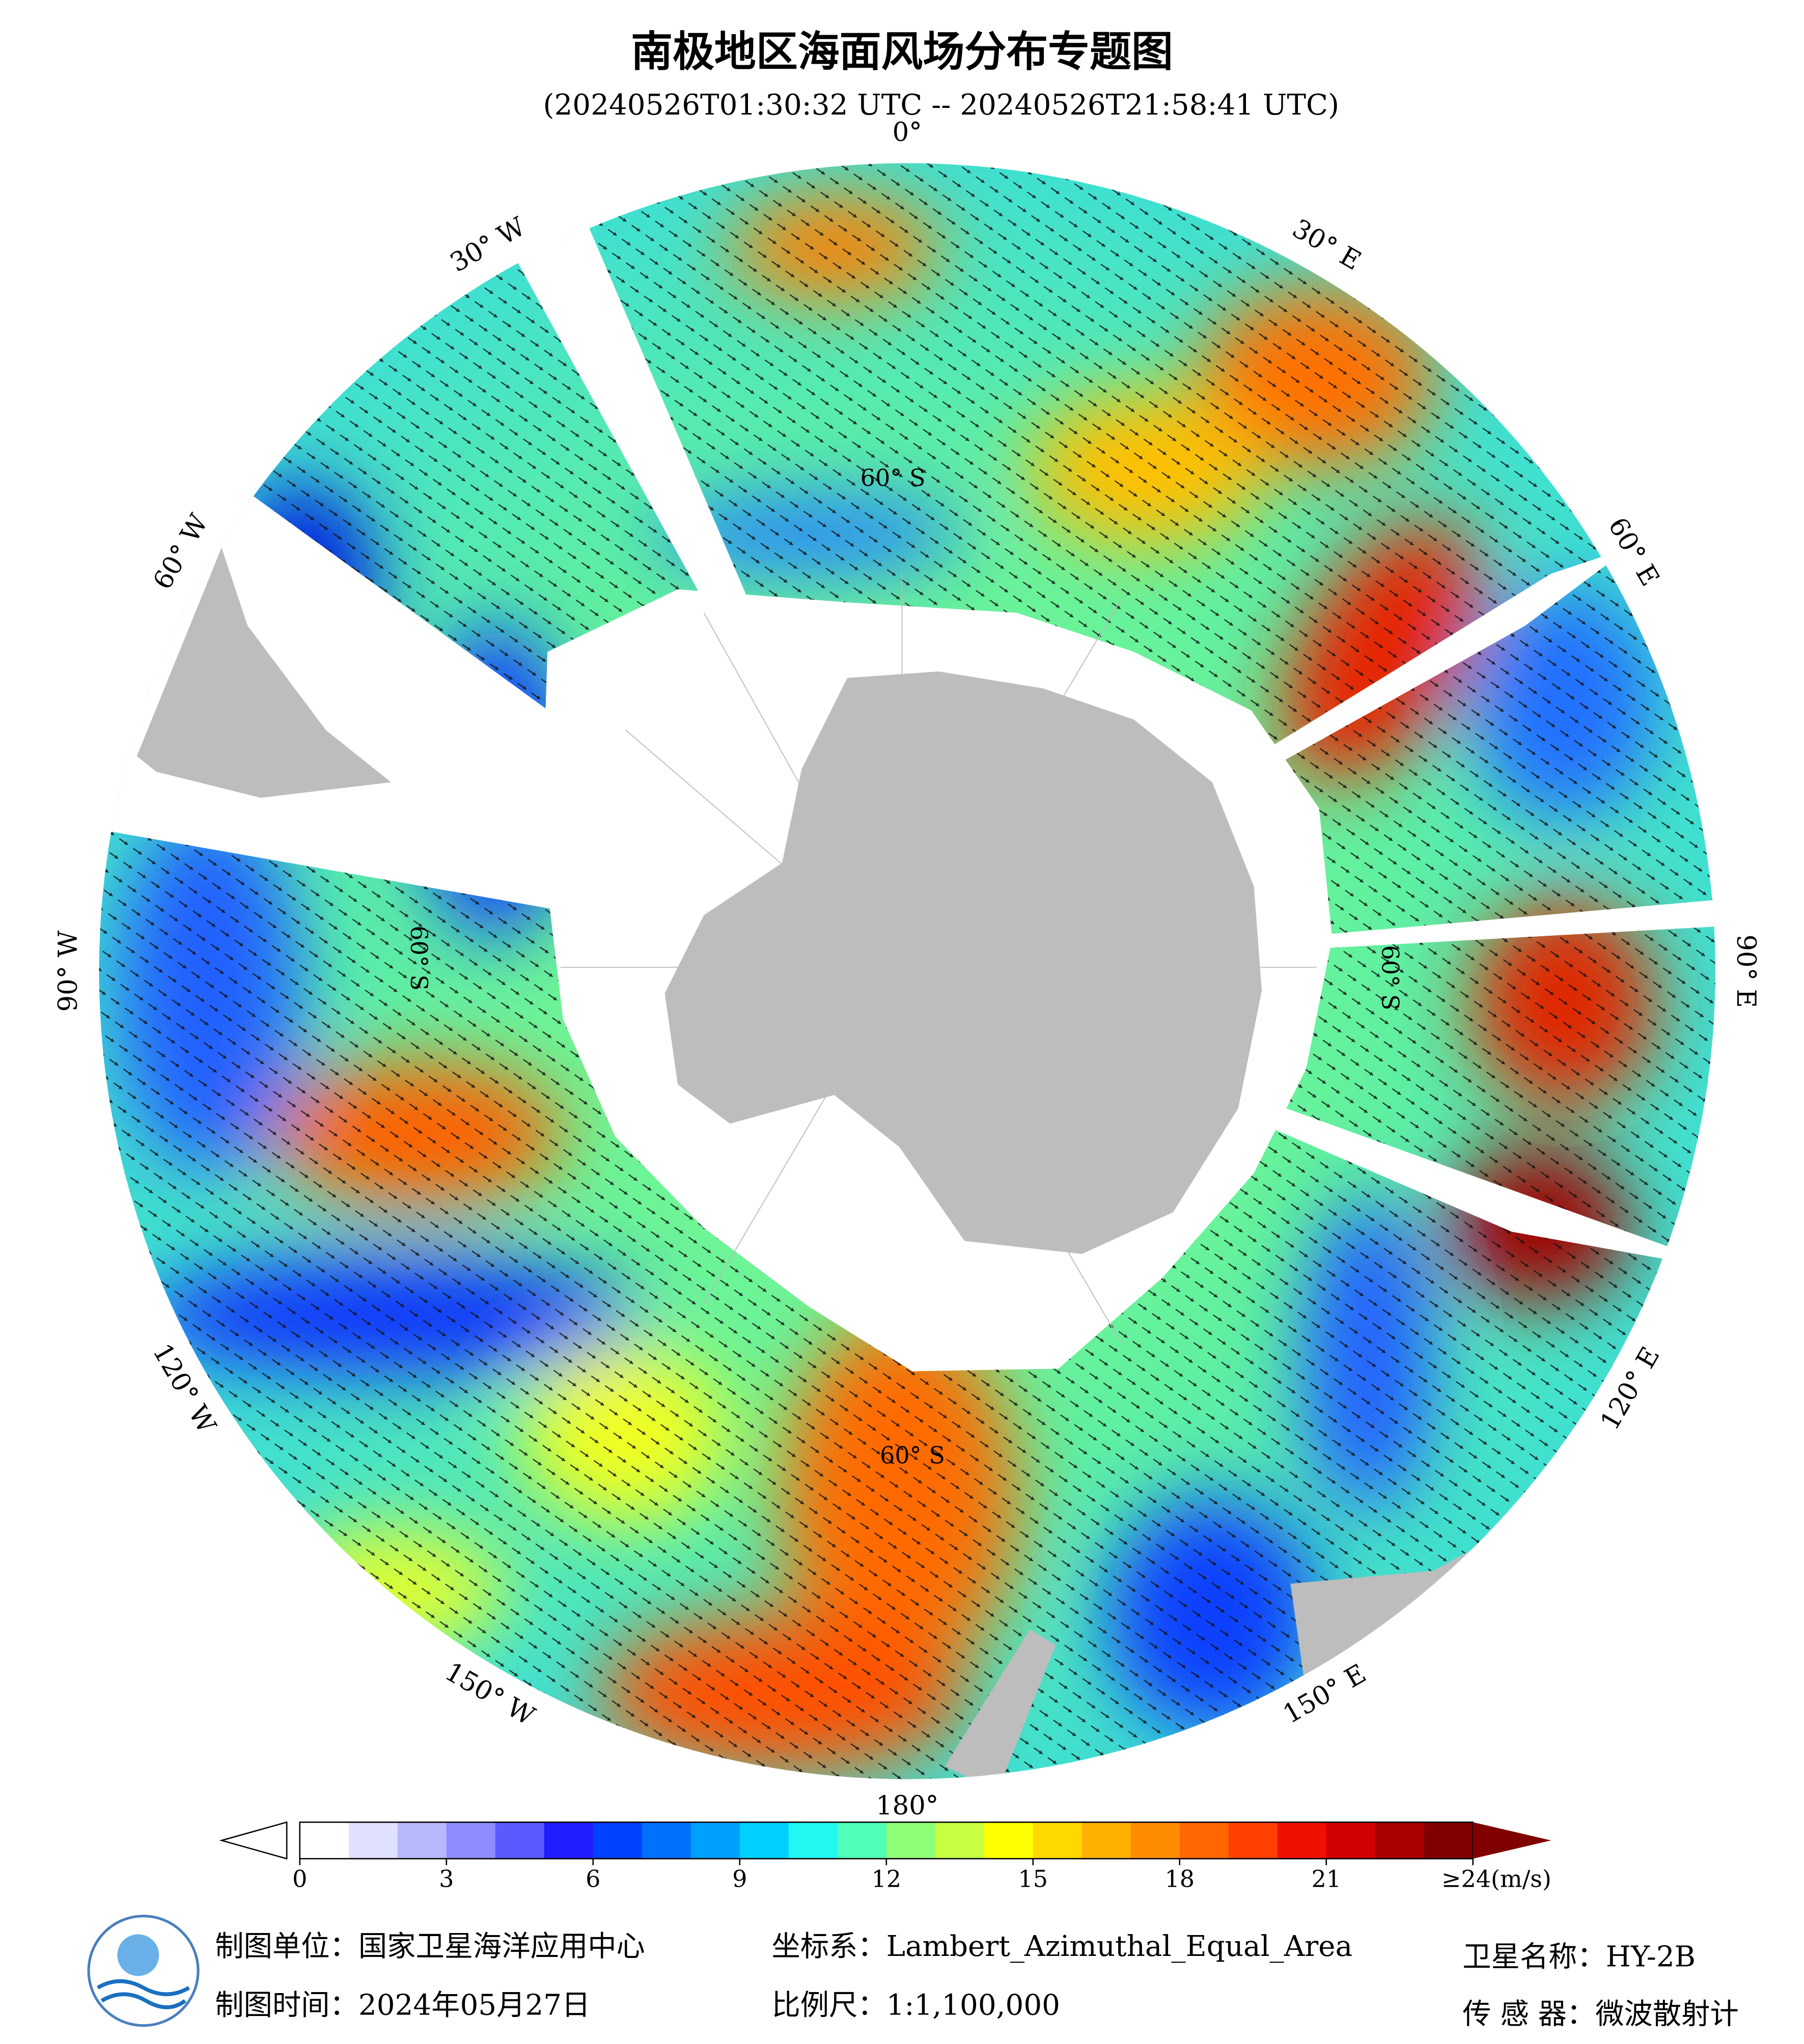 Image resolution: width=1804 pixels, height=2044 pixels. Describe the element at coordinates (963, 962) in the screenshot. I see `antarctica` at that location.